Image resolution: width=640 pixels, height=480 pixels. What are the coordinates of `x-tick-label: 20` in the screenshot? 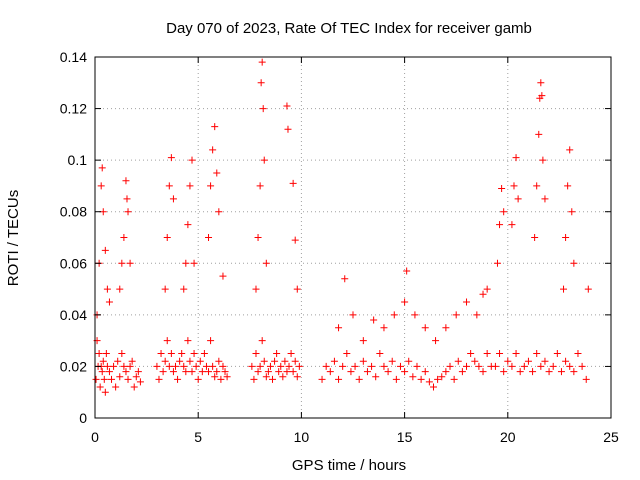 It's located at (508, 437).